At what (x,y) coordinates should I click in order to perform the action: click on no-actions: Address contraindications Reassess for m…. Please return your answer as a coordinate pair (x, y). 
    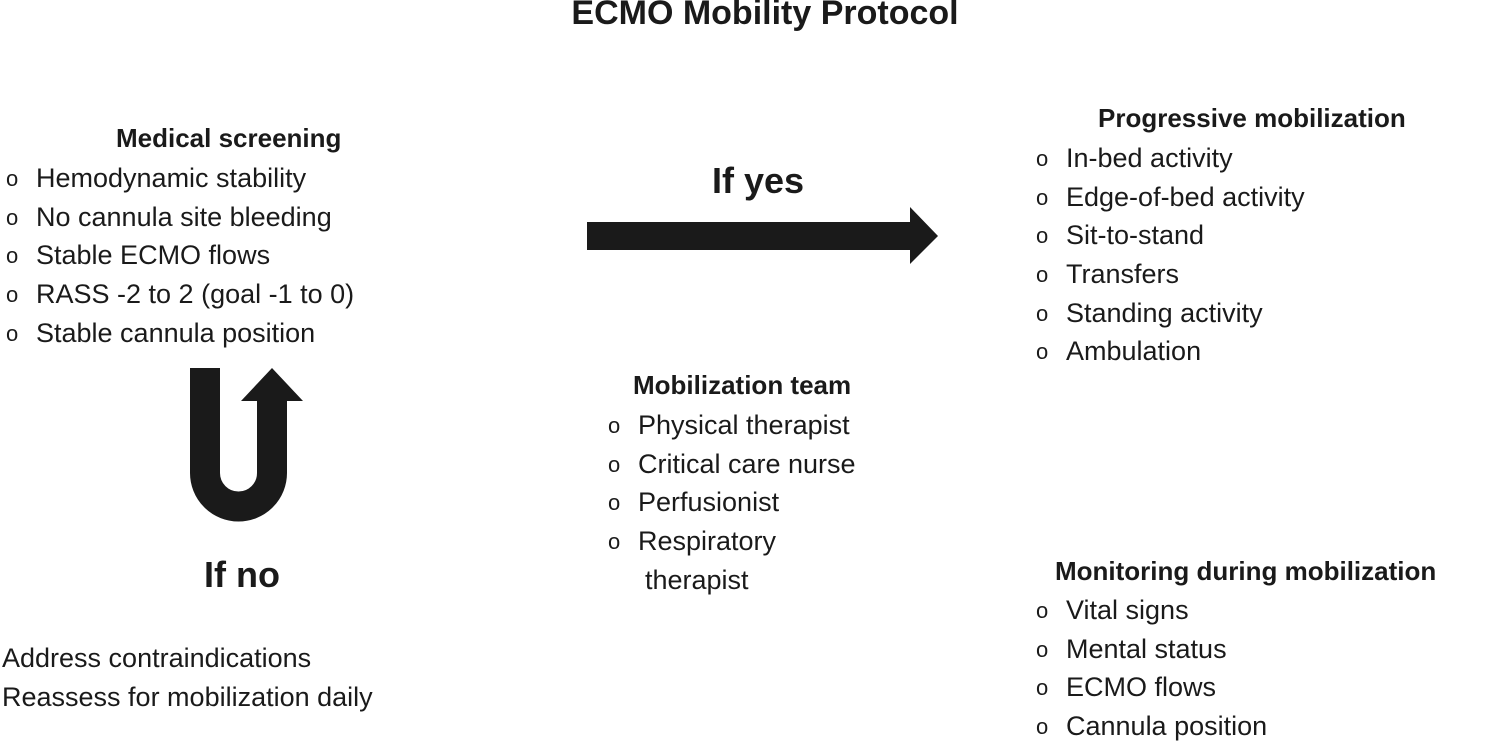
    Looking at the image, I should click on (187, 678).